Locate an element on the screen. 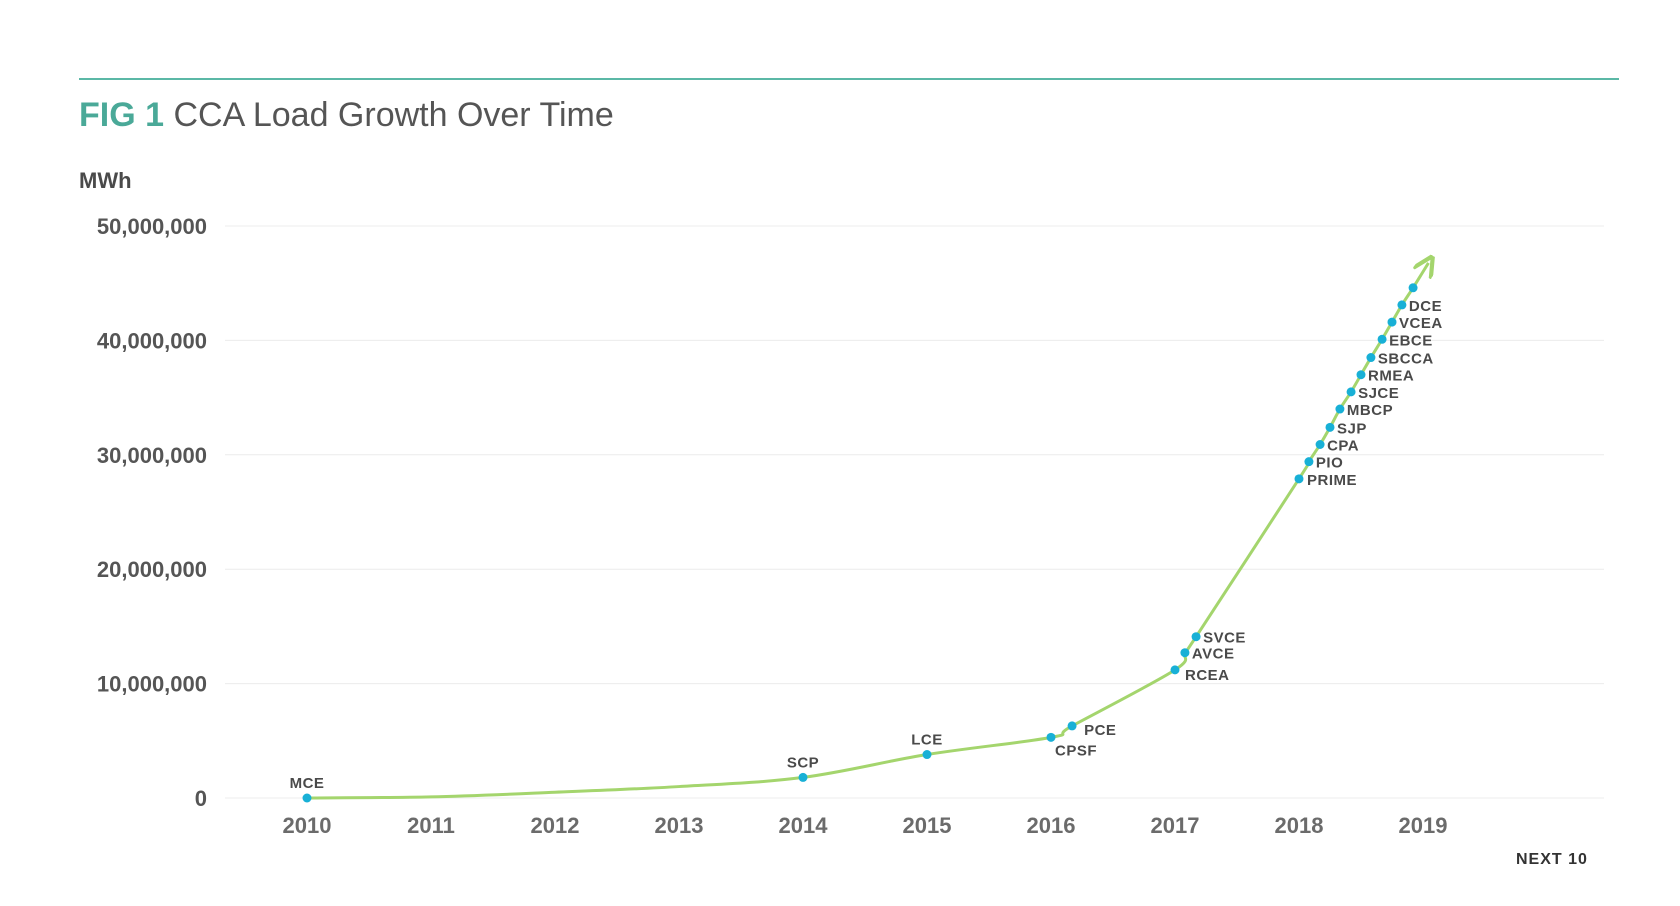  x-tick-label: 2012 is located at coordinates (555, 825).